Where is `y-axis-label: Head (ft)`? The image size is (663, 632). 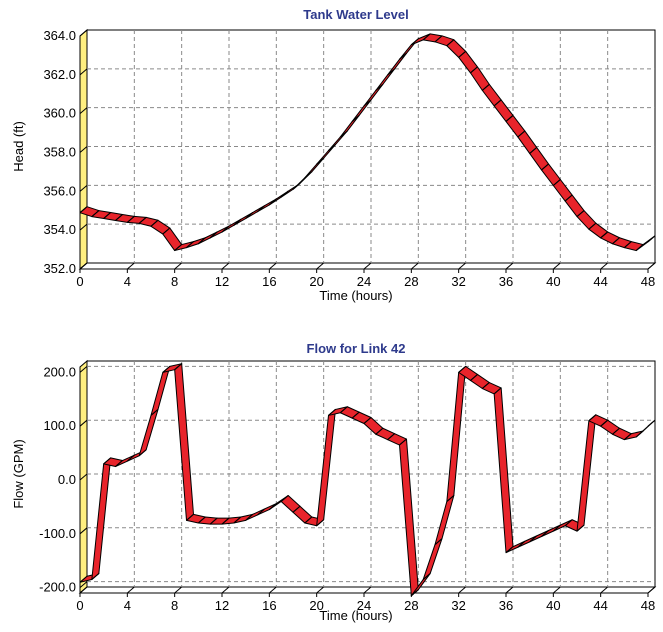
y-axis-label: Head (ft) is located at coordinates (18, 146).